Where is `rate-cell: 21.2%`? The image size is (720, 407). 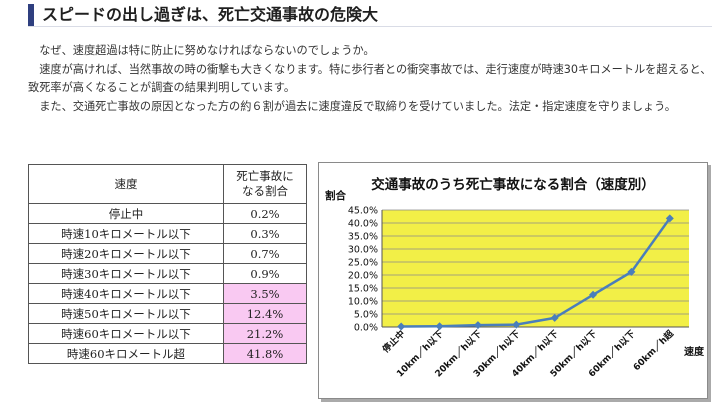
rate-cell: 21.2% is located at coordinates (265, 333).